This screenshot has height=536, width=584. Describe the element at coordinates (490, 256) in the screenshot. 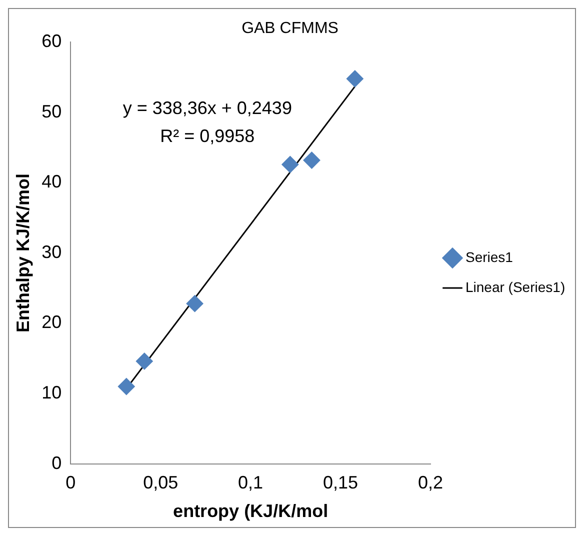

I see `legend-label: Series1` at that location.